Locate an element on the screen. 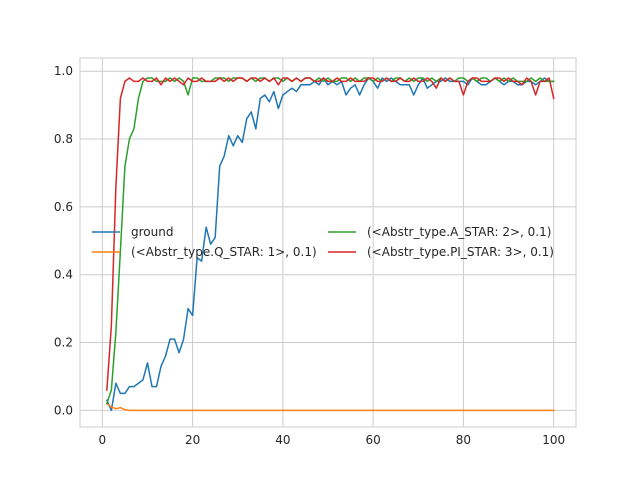 Image resolution: width=640 pixels, height=480 pixels. y-axis-ticks: 0.0 0.2 0.4 0.6 0.8 1.0 is located at coordinates (63, 240).